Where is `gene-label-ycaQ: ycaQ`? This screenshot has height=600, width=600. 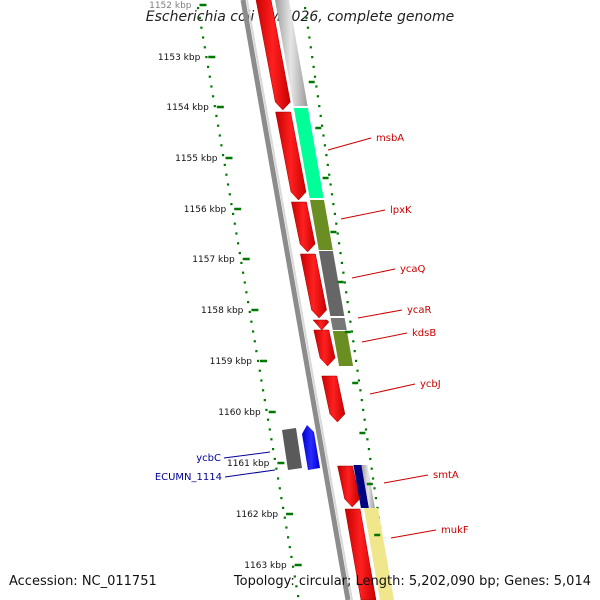 gene-label-ycaQ: ycaQ is located at coordinates (388, 271).